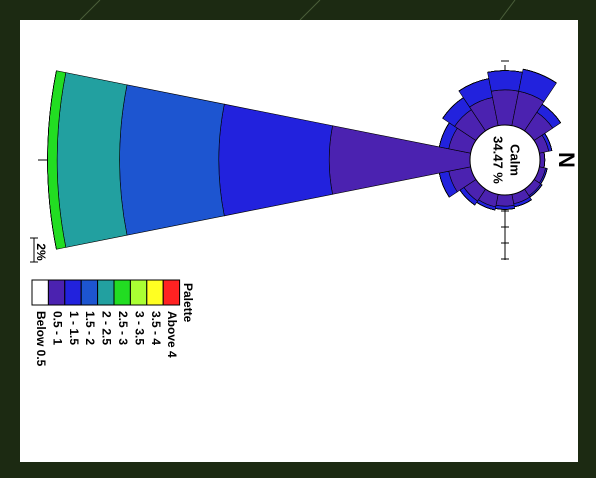  Describe the element at coordinates (498, 160) in the screenshot. I see `calm-value: 34.47 %` at that location.